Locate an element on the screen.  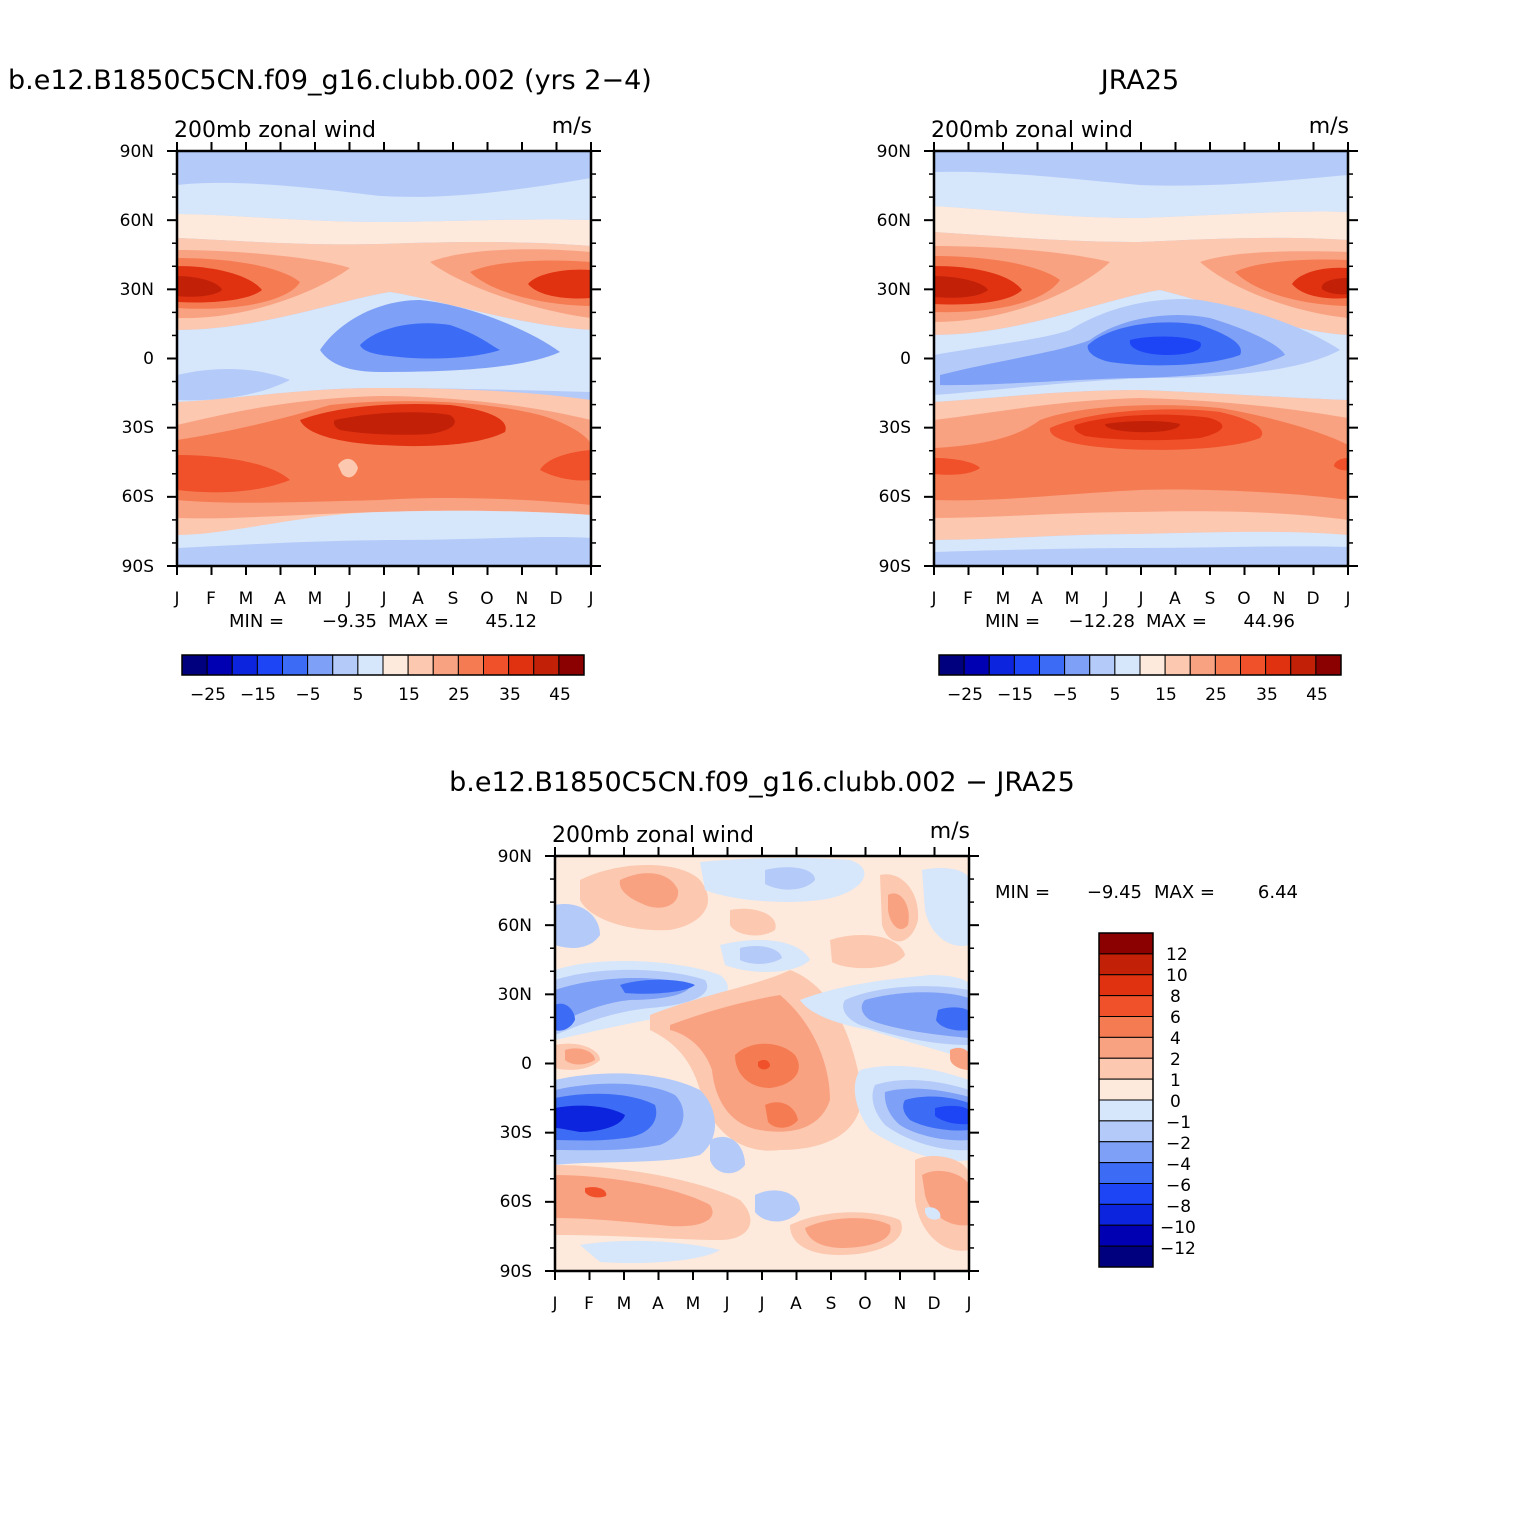
panel-diff-max-label: MAX = is located at coordinates (1184, 892).